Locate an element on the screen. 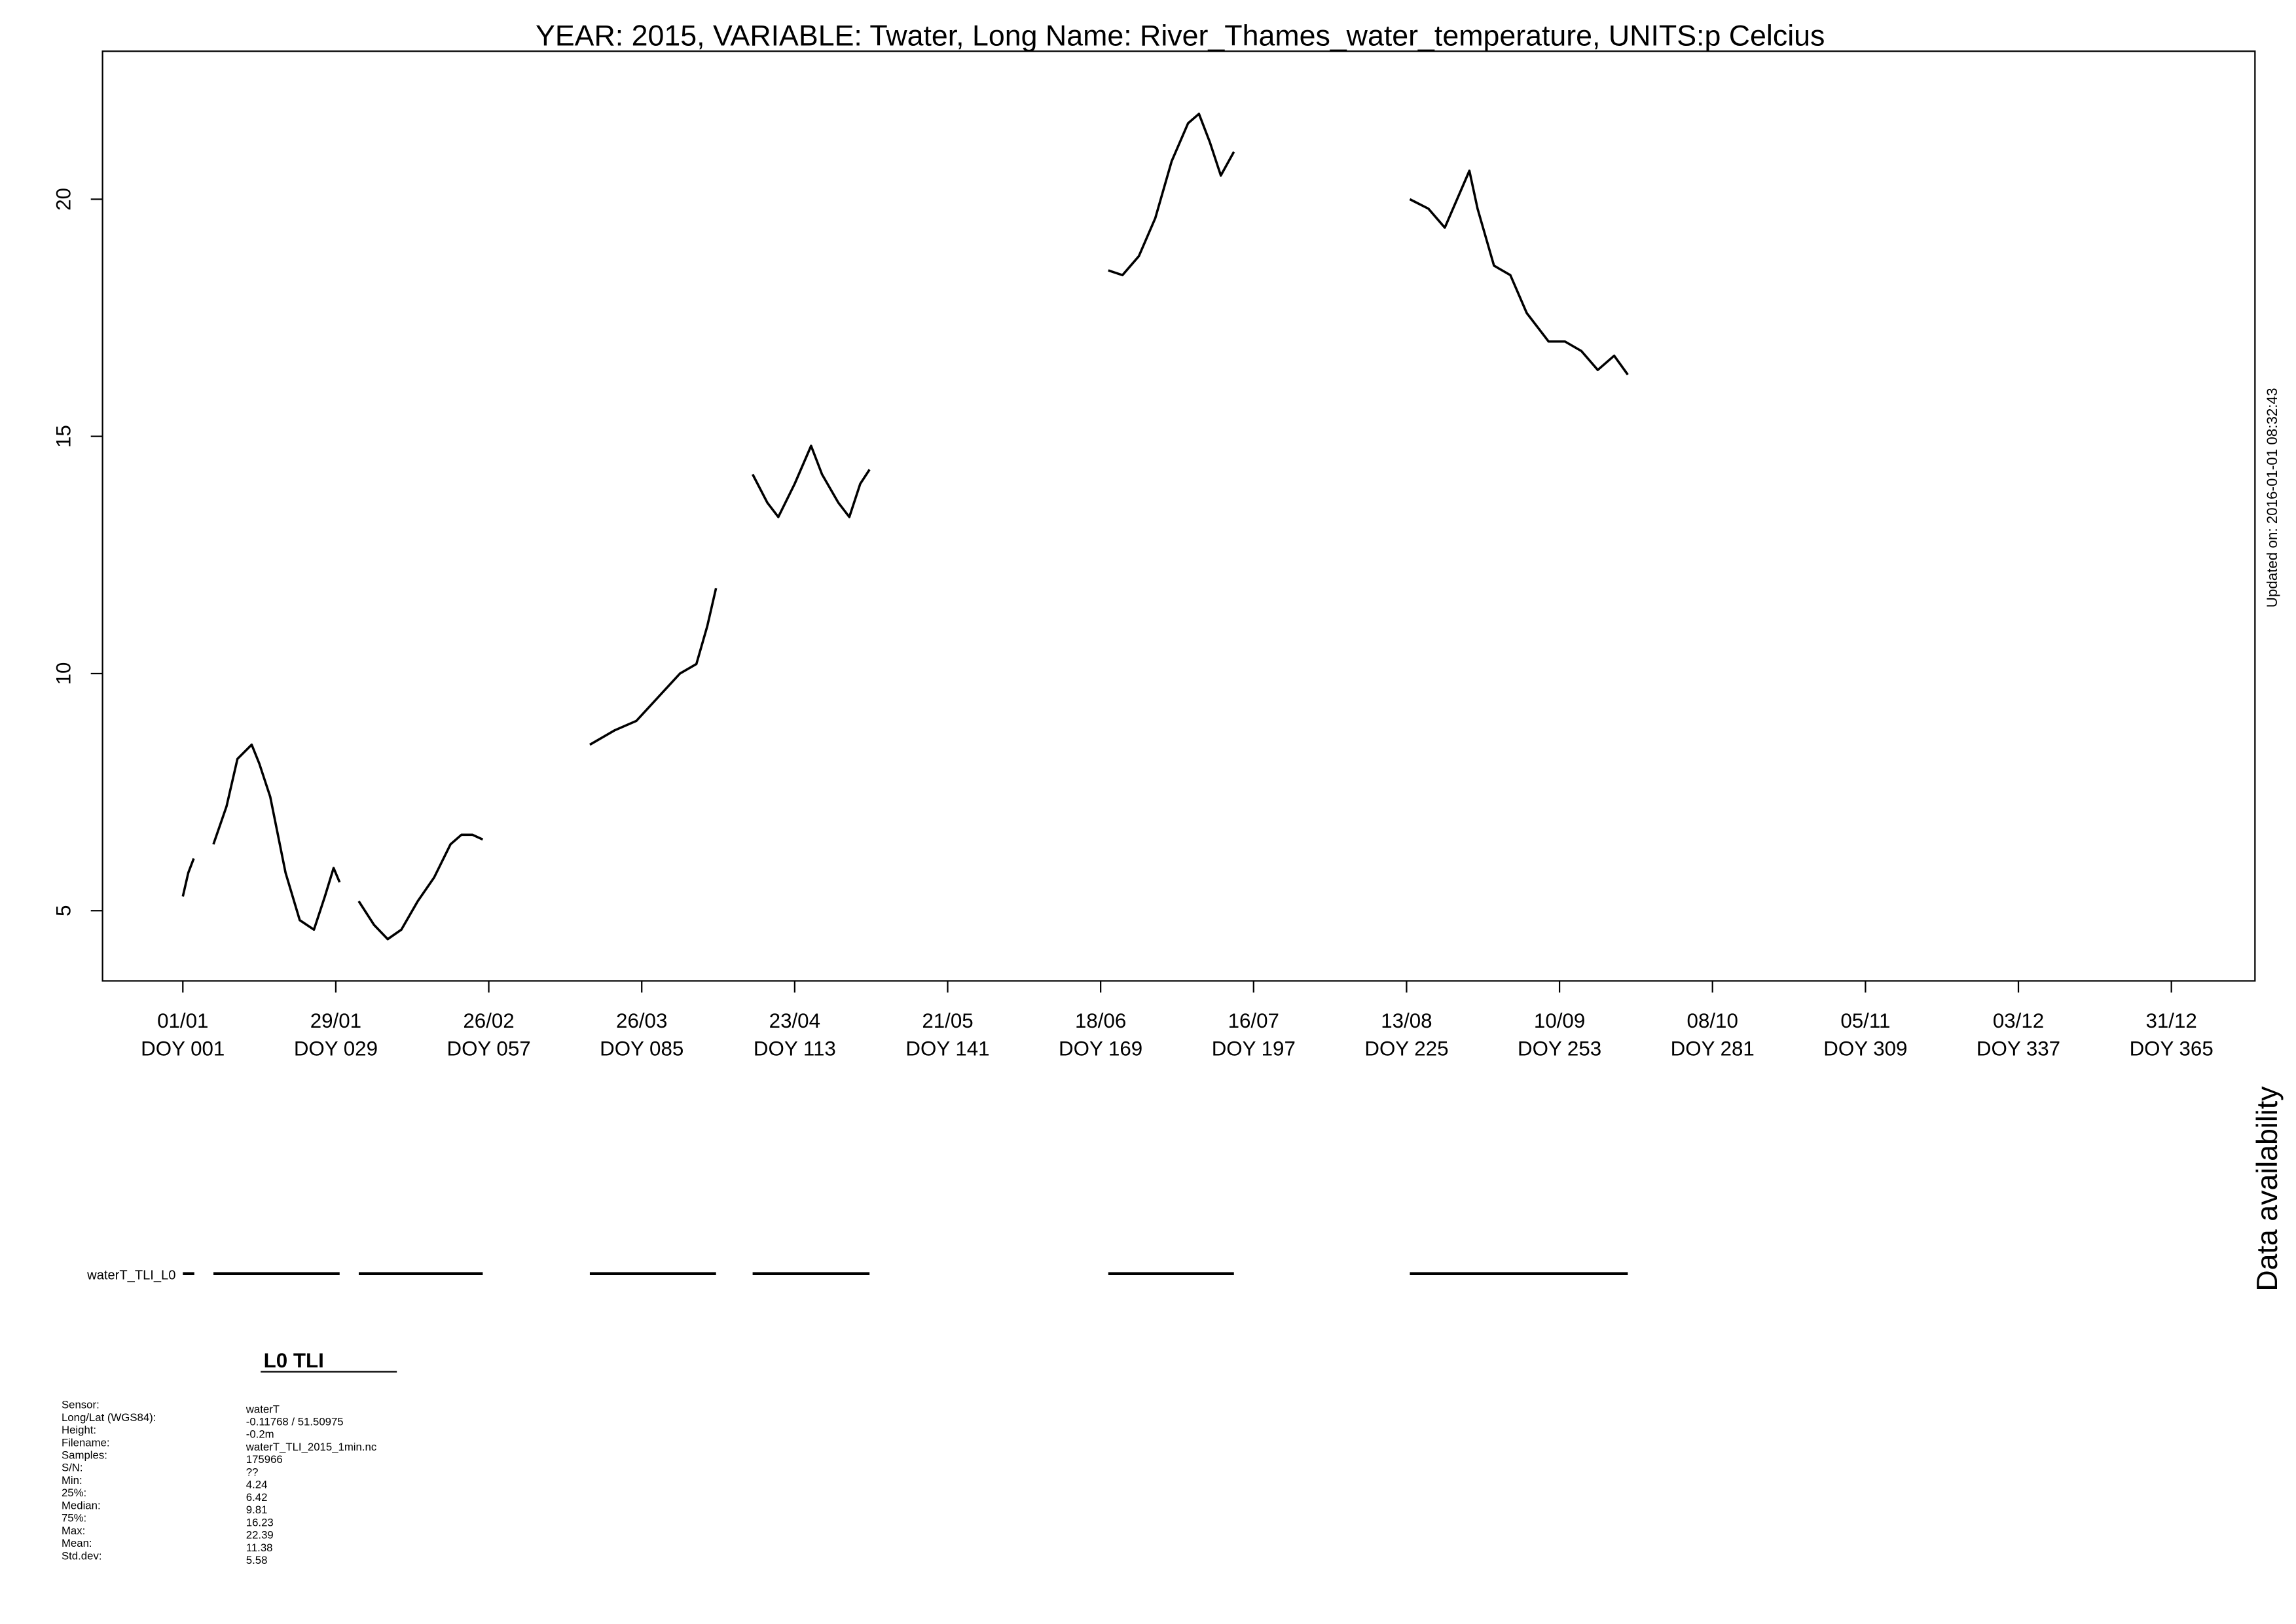 The height and width of the screenshot is (1624, 2296). x-tick-sublabel: DOY 057 is located at coordinates (488, 1049).